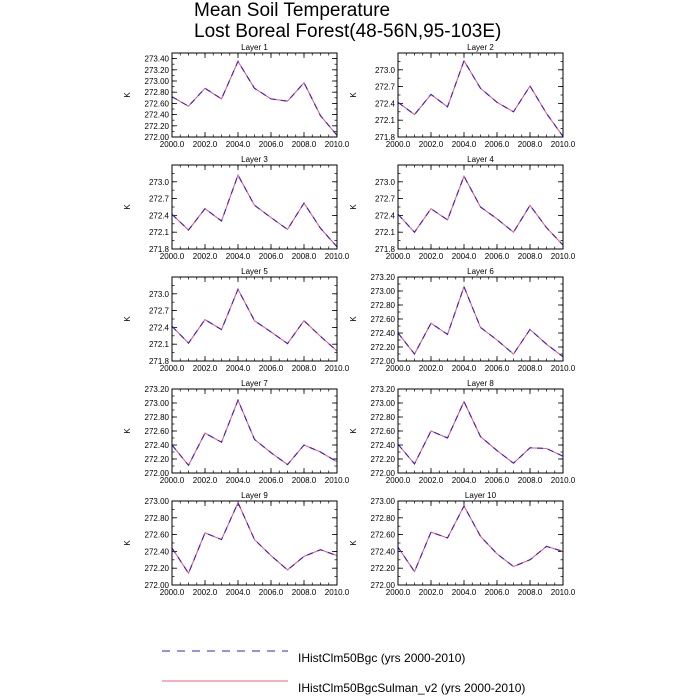  I want to click on panel-title: Layer 5, so click(254, 271).